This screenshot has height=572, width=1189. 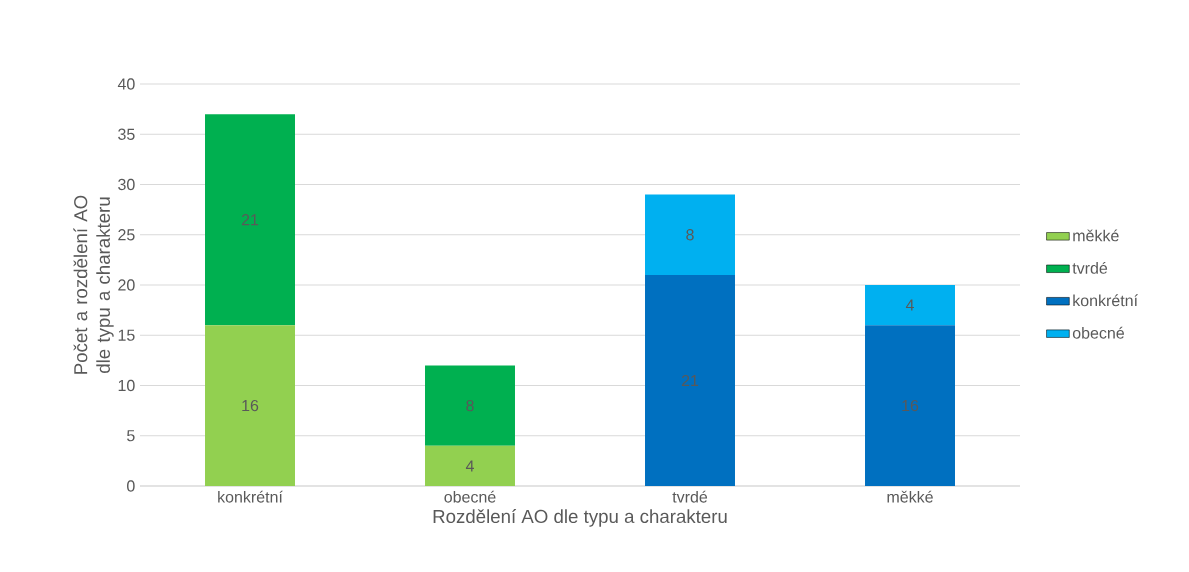 What do you see at coordinates (1105, 300) in the screenshot?
I see `legend-label: konkrétní` at bounding box center [1105, 300].